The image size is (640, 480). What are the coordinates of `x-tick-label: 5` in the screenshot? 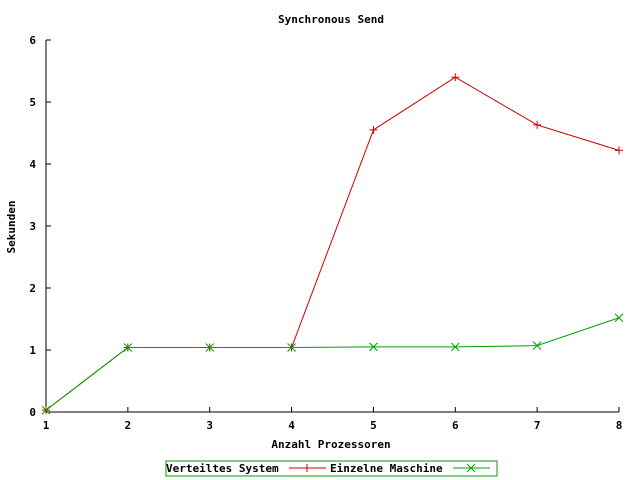 It's located at (373, 425).